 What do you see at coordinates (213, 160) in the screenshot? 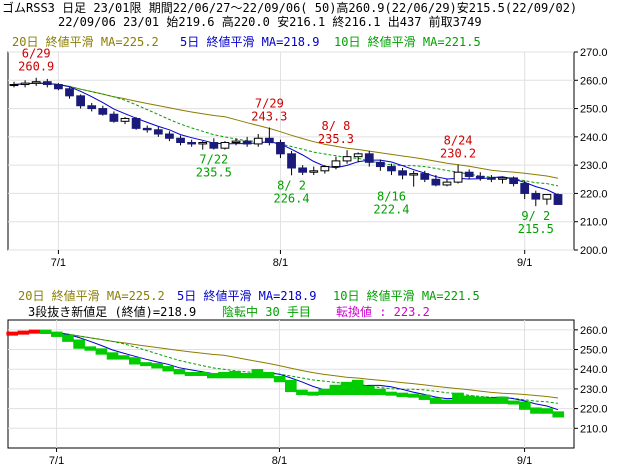
I see `annotation-date: 7/22` at bounding box center [213, 160].